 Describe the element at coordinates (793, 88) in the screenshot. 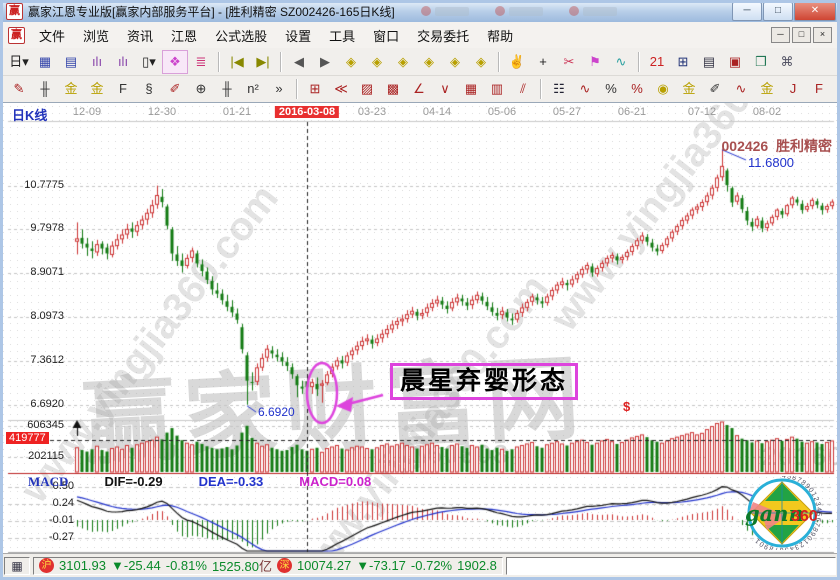

I see `j-angle-icon: J` at that location.